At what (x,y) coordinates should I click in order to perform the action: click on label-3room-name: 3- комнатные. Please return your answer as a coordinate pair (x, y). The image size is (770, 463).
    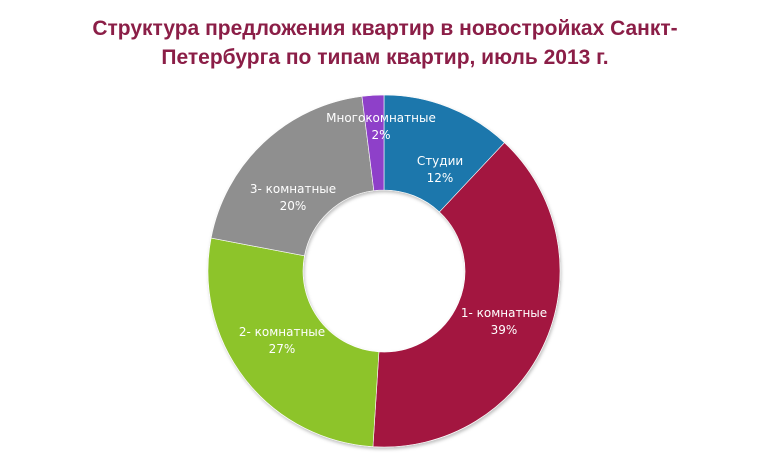
    Looking at the image, I should click on (293, 189).